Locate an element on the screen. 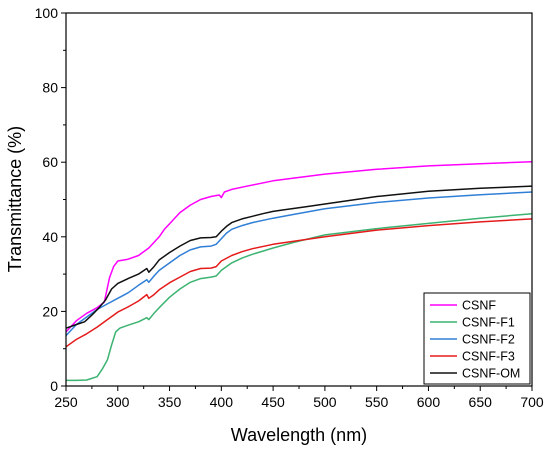 This screenshot has height=454, width=550. legend-label-csnf-f3: CSNF-F3 is located at coordinates (488, 357).